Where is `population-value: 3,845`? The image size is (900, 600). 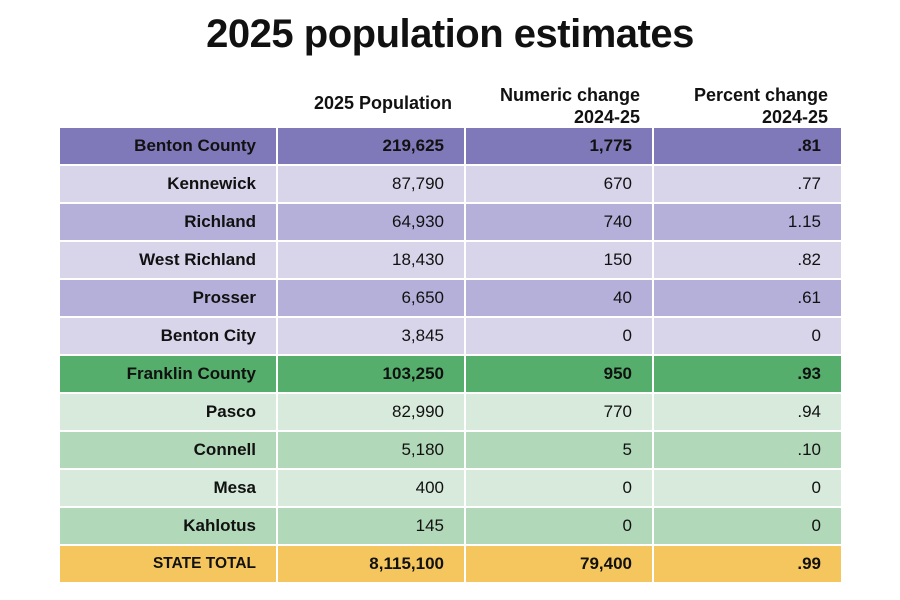 population-value: 3,845 is located at coordinates (371, 336).